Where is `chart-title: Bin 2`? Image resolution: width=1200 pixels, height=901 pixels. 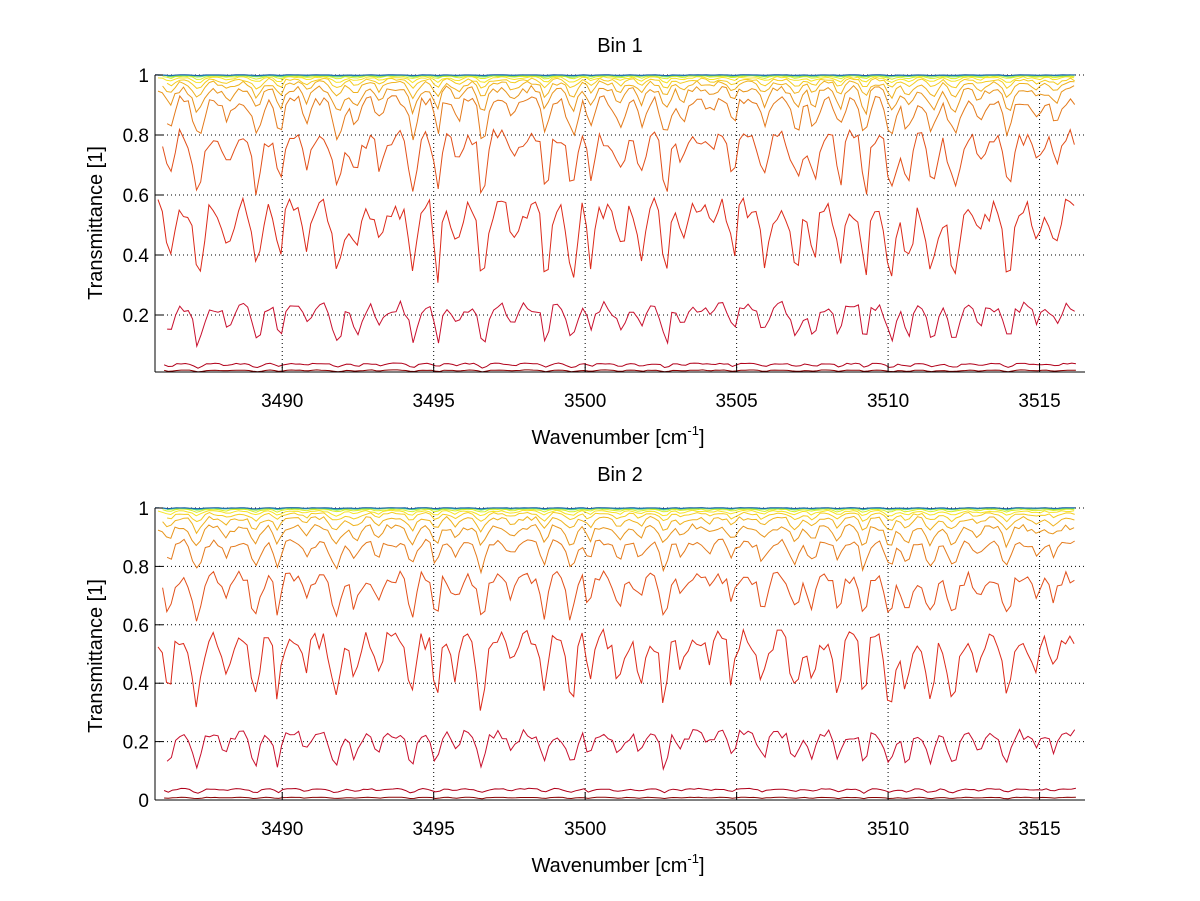 chart-title: Bin 2 is located at coordinates (620, 475).